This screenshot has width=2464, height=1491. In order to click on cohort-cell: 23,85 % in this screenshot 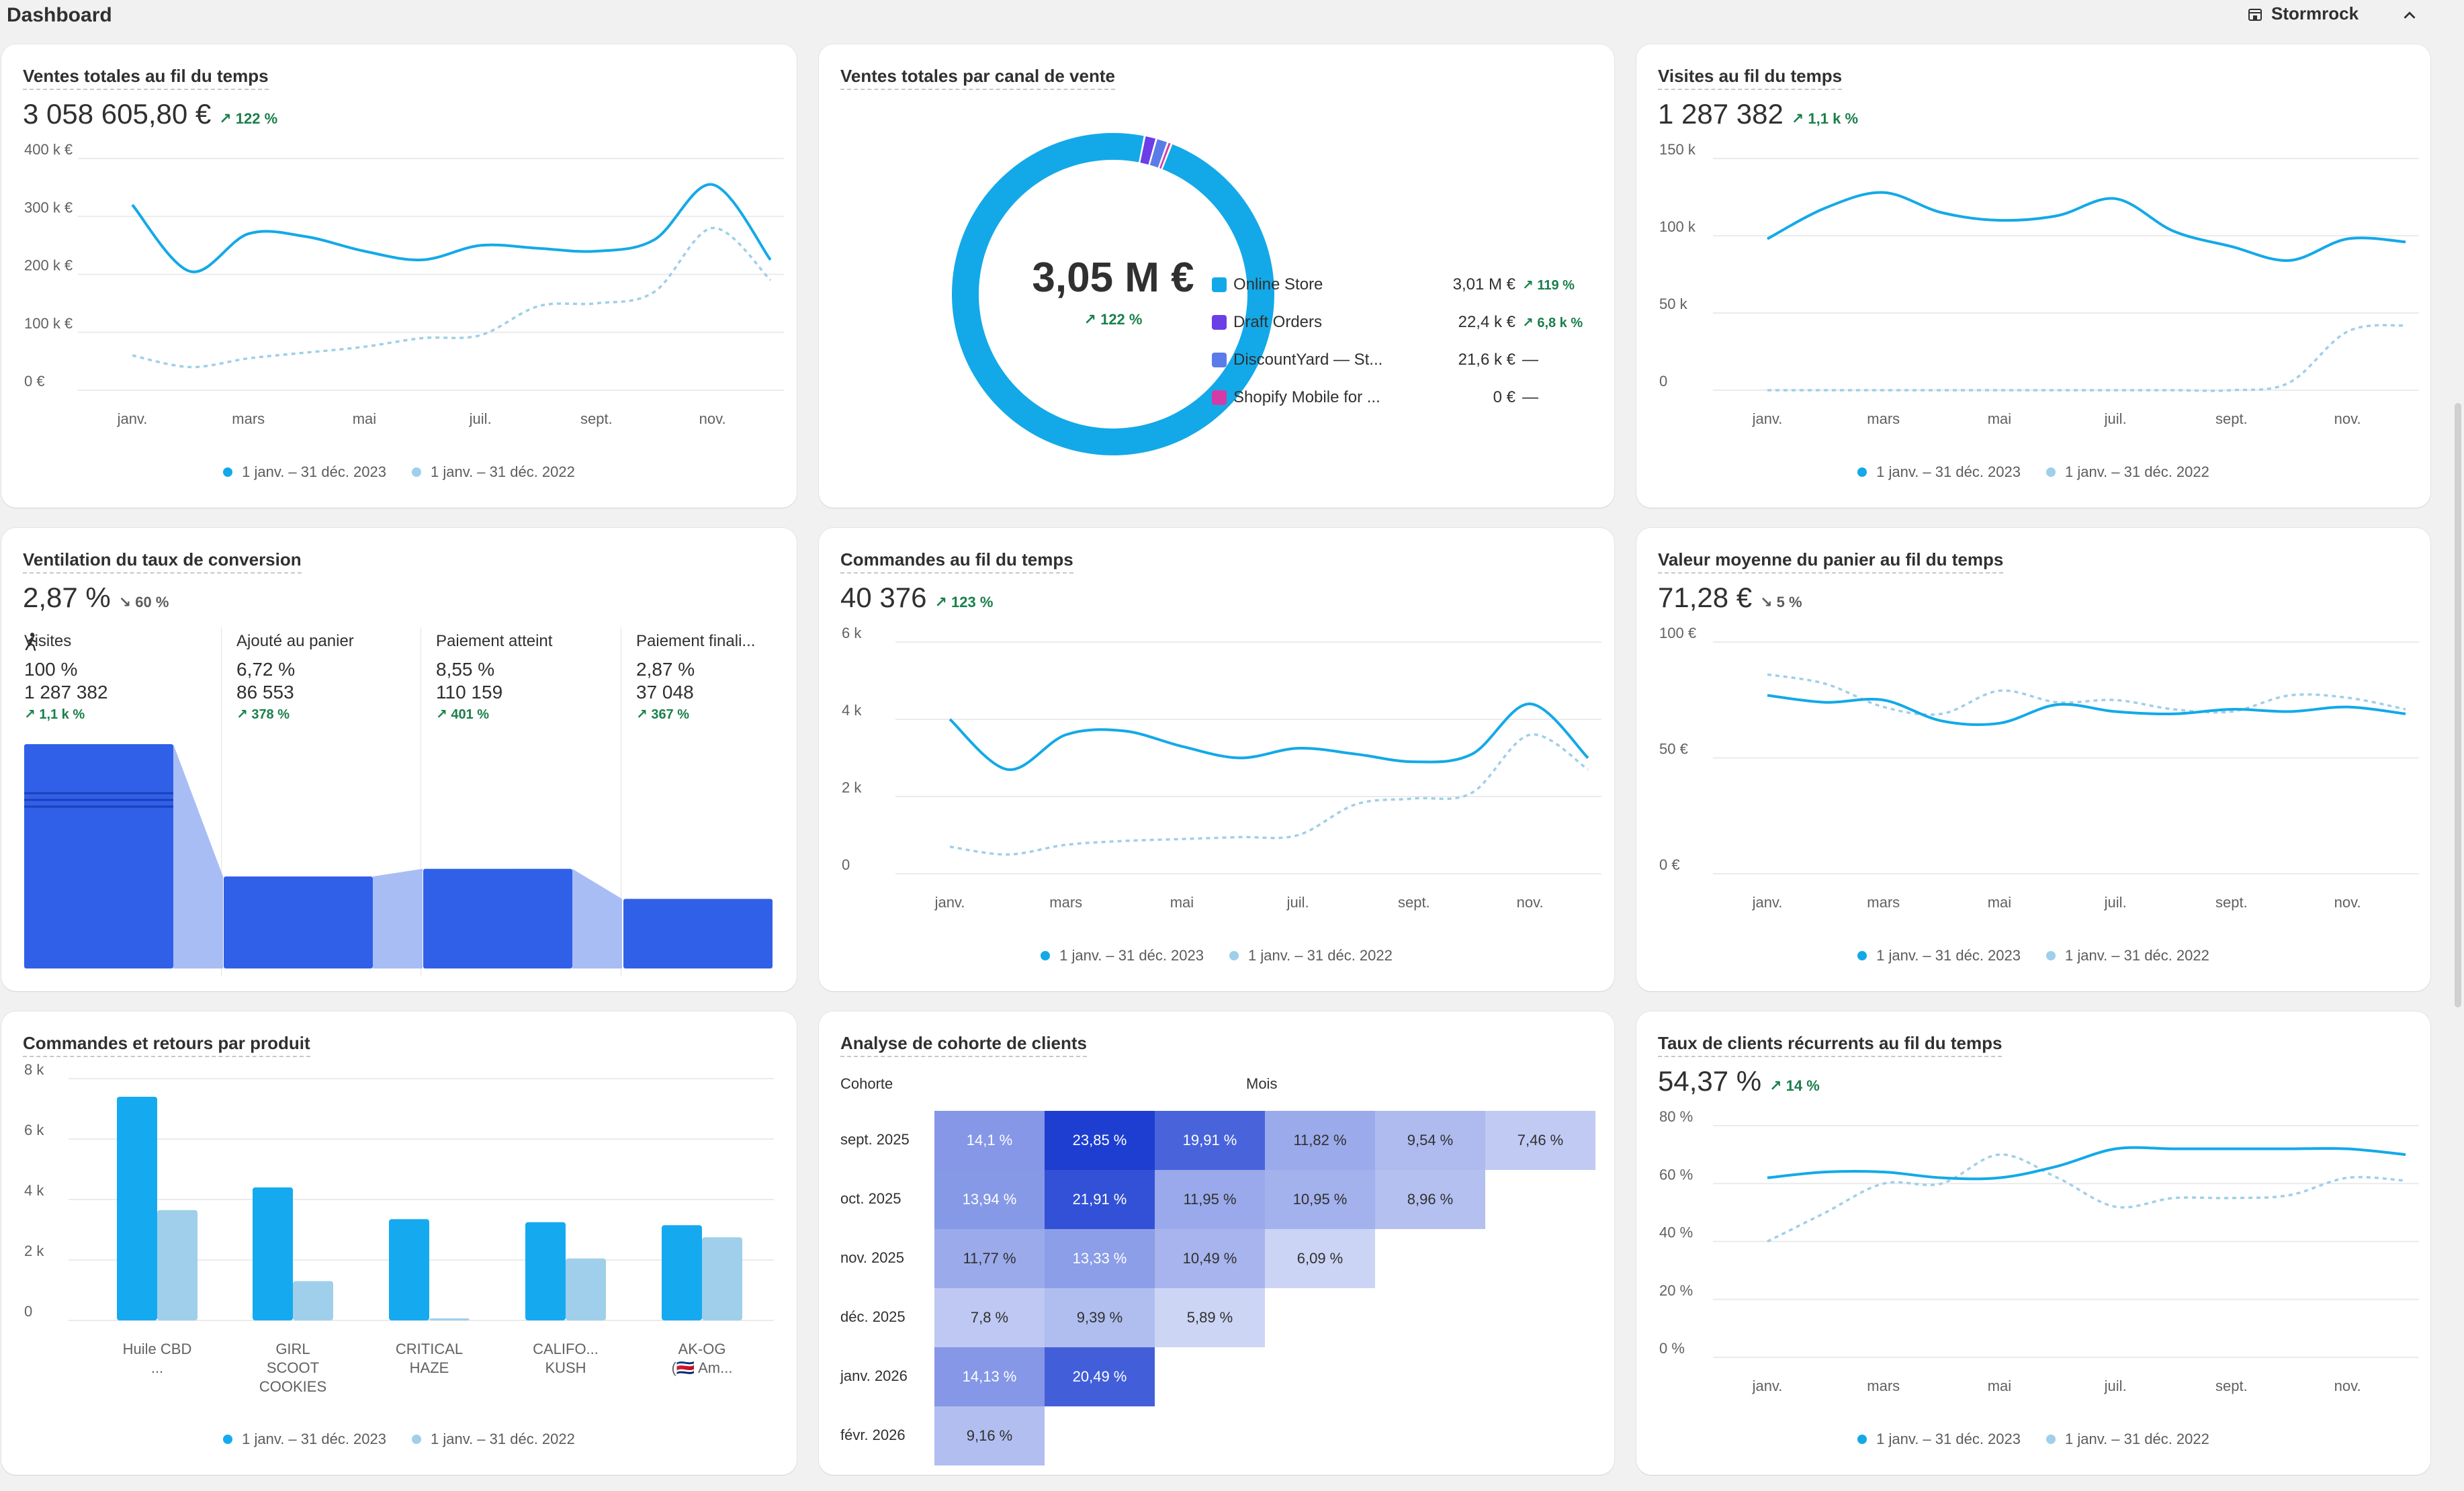, I will do `click(1100, 1140)`.